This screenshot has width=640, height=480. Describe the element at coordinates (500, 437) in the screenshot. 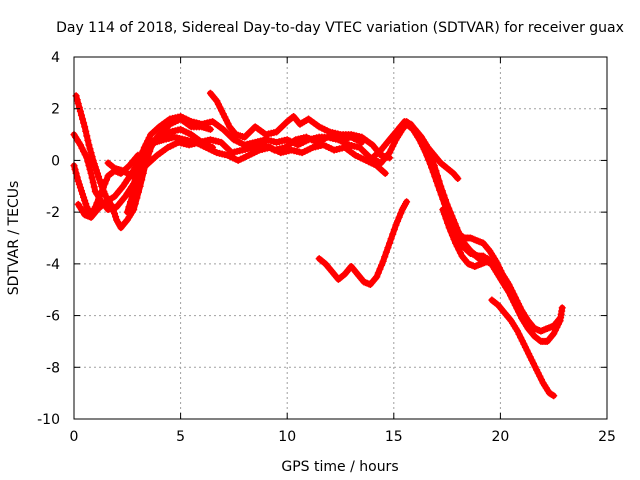

I see `x-tick-label: 20` at that location.